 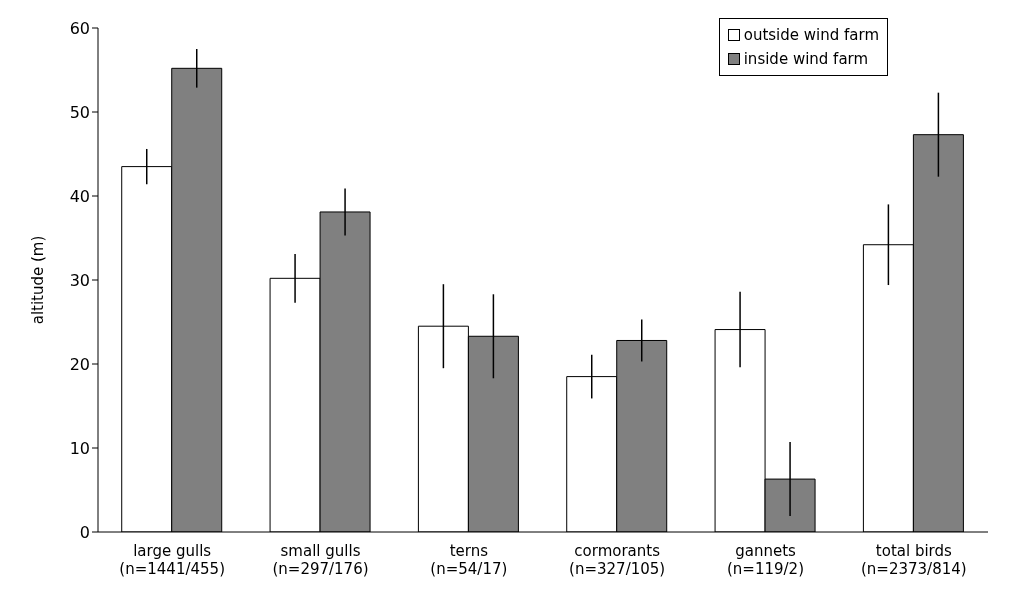 I want to click on x-tick-label: total birds (n=2373/814), so click(x=914, y=560).